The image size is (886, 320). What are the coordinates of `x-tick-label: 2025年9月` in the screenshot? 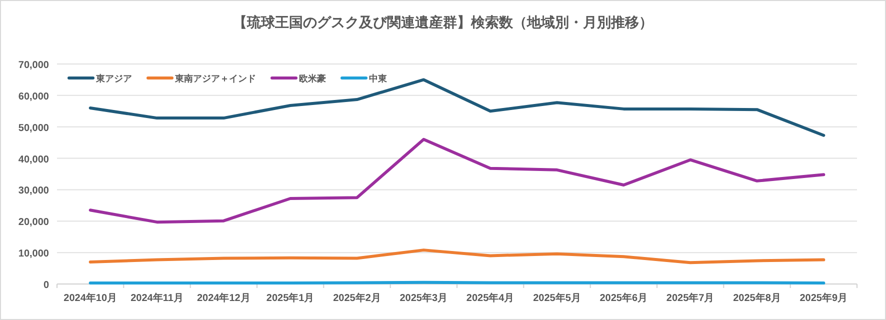 It's located at (824, 298).